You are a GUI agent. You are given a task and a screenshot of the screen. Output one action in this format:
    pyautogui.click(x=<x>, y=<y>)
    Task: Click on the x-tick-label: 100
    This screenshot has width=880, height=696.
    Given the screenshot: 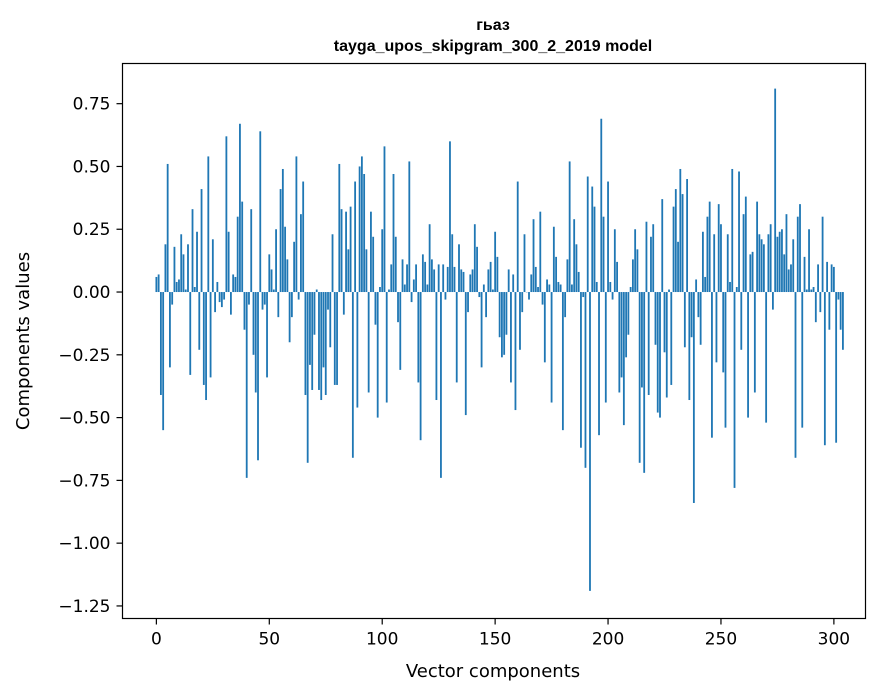 What is the action you would take?
    pyautogui.click(x=382, y=640)
    